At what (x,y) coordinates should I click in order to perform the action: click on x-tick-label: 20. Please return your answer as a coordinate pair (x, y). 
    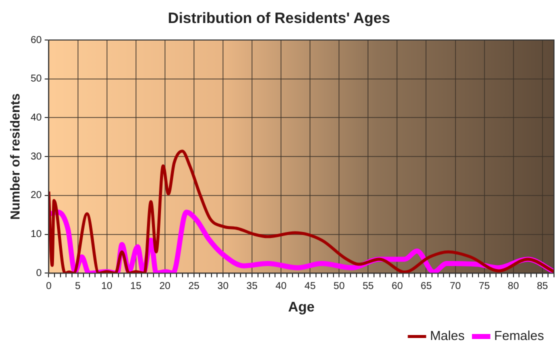
    Looking at the image, I should click on (165, 286).